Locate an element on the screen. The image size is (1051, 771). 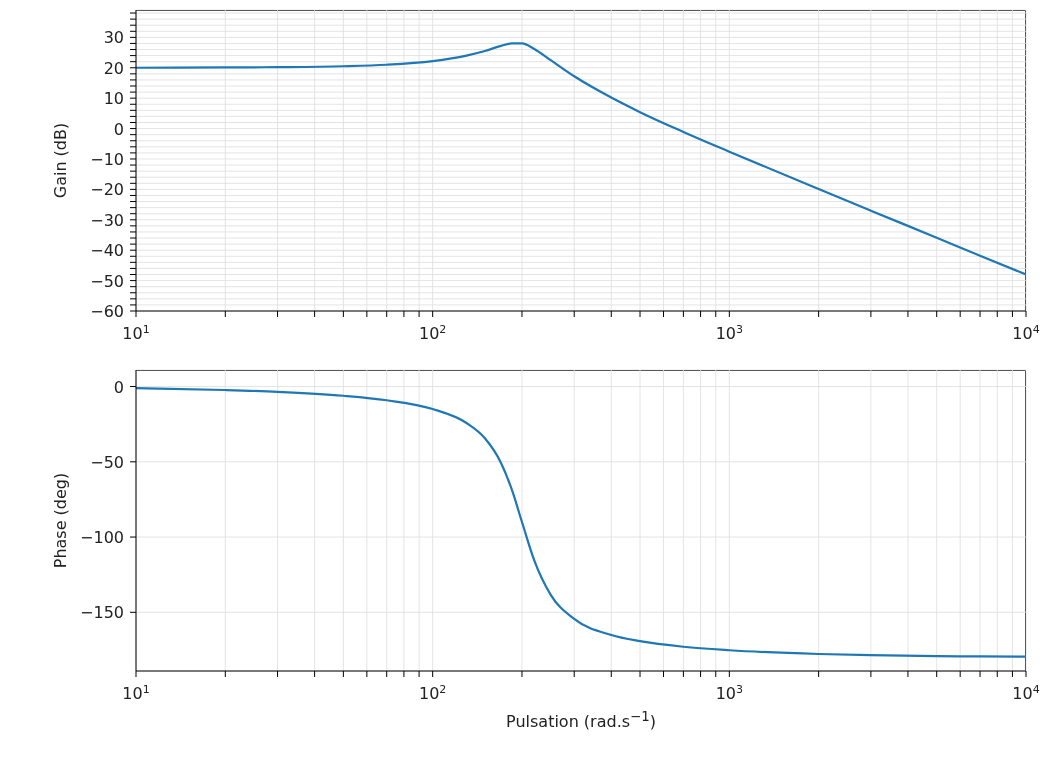
y-tick-label: −100 is located at coordinates (102, 538).